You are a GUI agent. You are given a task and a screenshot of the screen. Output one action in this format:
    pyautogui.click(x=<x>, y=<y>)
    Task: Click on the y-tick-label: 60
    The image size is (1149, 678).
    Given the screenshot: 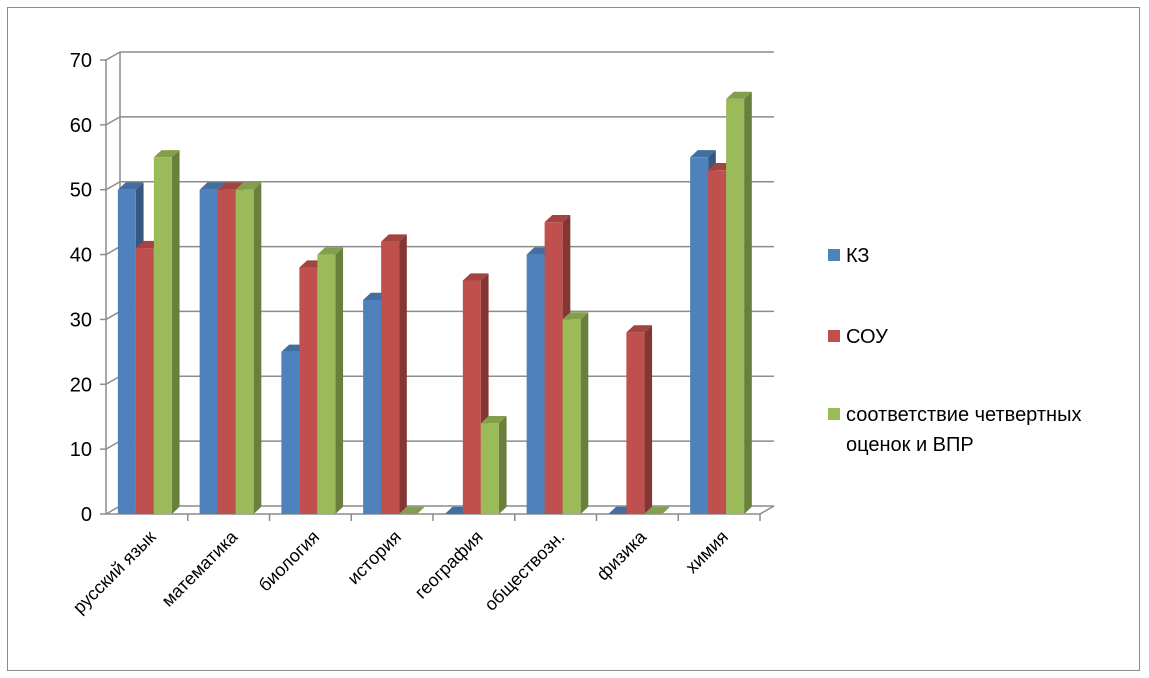 What is the action you would take?
    pyautogui.click(x=81, y=126)
    